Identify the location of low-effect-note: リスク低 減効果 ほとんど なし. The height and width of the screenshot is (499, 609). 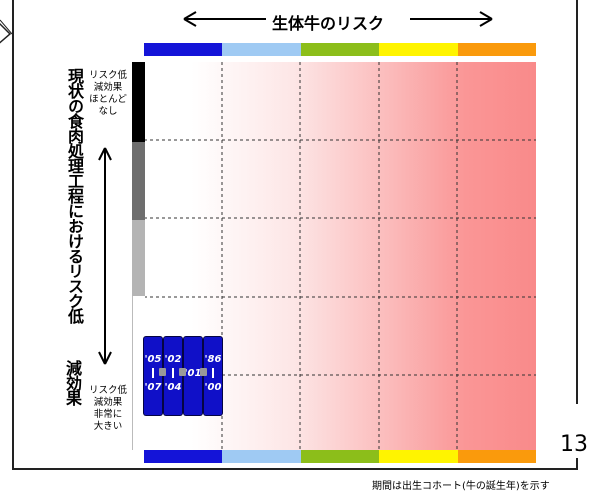
(107, 93).